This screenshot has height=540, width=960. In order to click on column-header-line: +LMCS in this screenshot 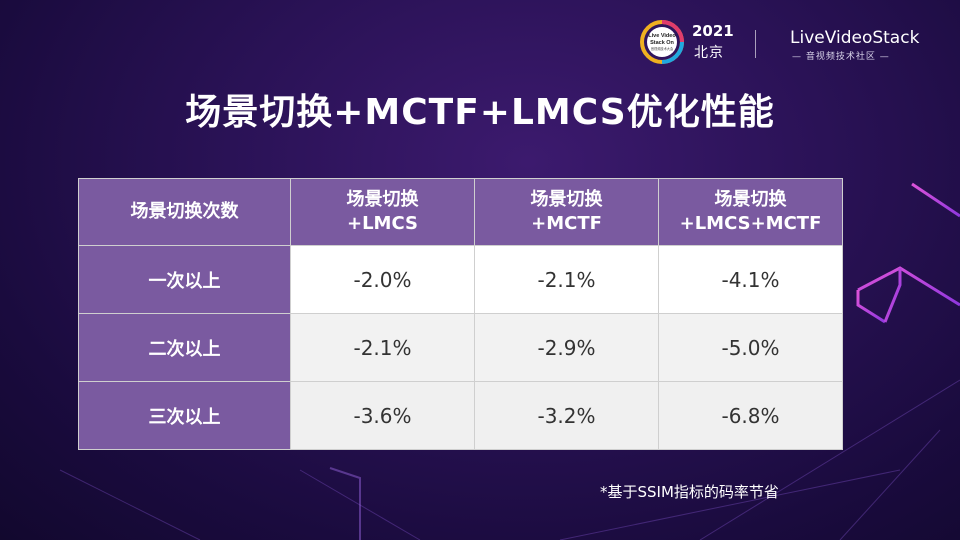, I will do `click(382, 223)`.